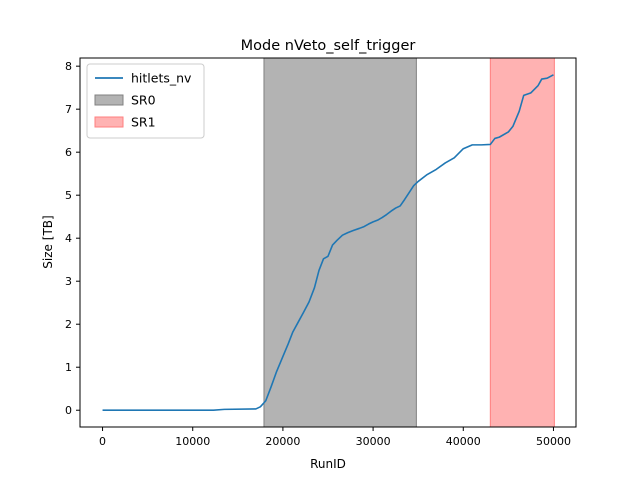 This screenshot has width=640, height=480. What do you see at coordinates (109, 100) in the screenshot?
I see `legend-swatch-sr0` at bounding box center [109, 100].